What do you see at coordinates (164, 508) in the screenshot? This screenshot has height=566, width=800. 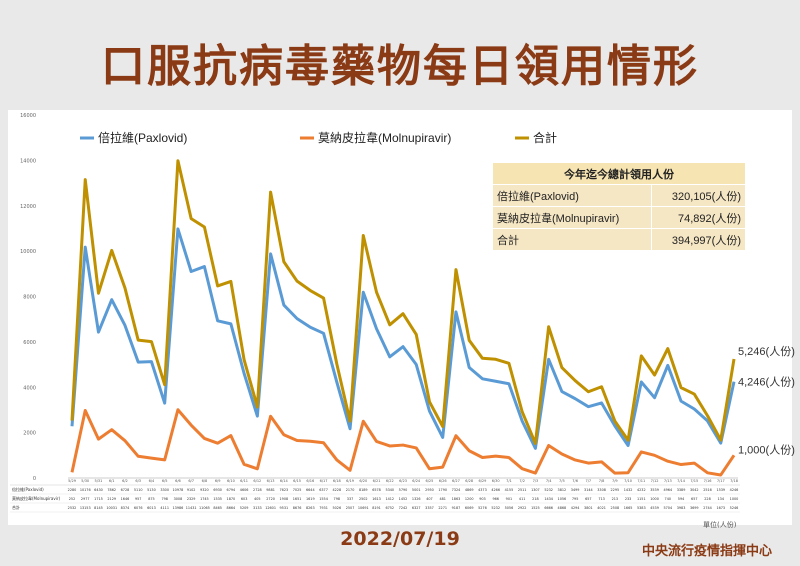 I see `table-cell: 4111` at bounding box center [164, 508].